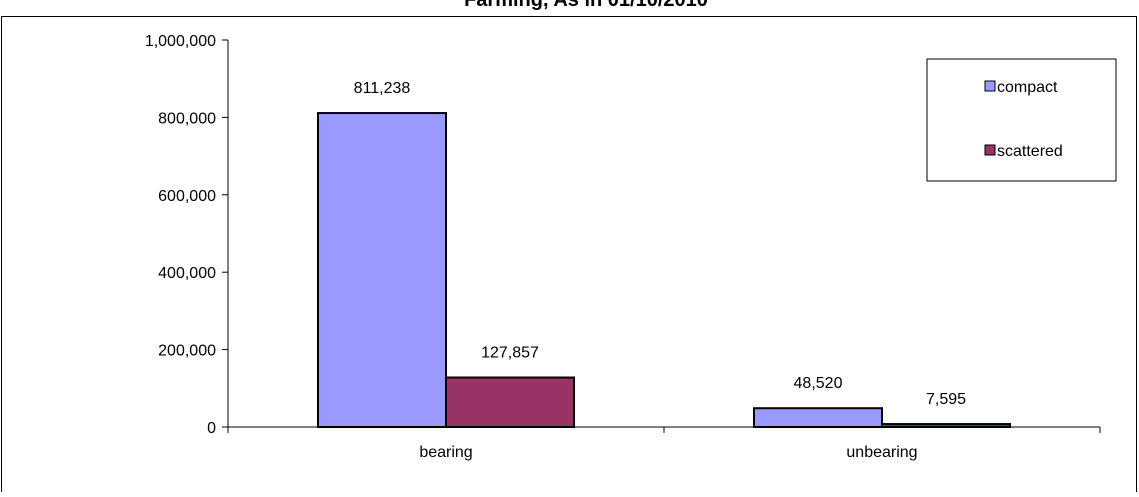  I want to click on legend-swatch-compact, so click(990, 86).